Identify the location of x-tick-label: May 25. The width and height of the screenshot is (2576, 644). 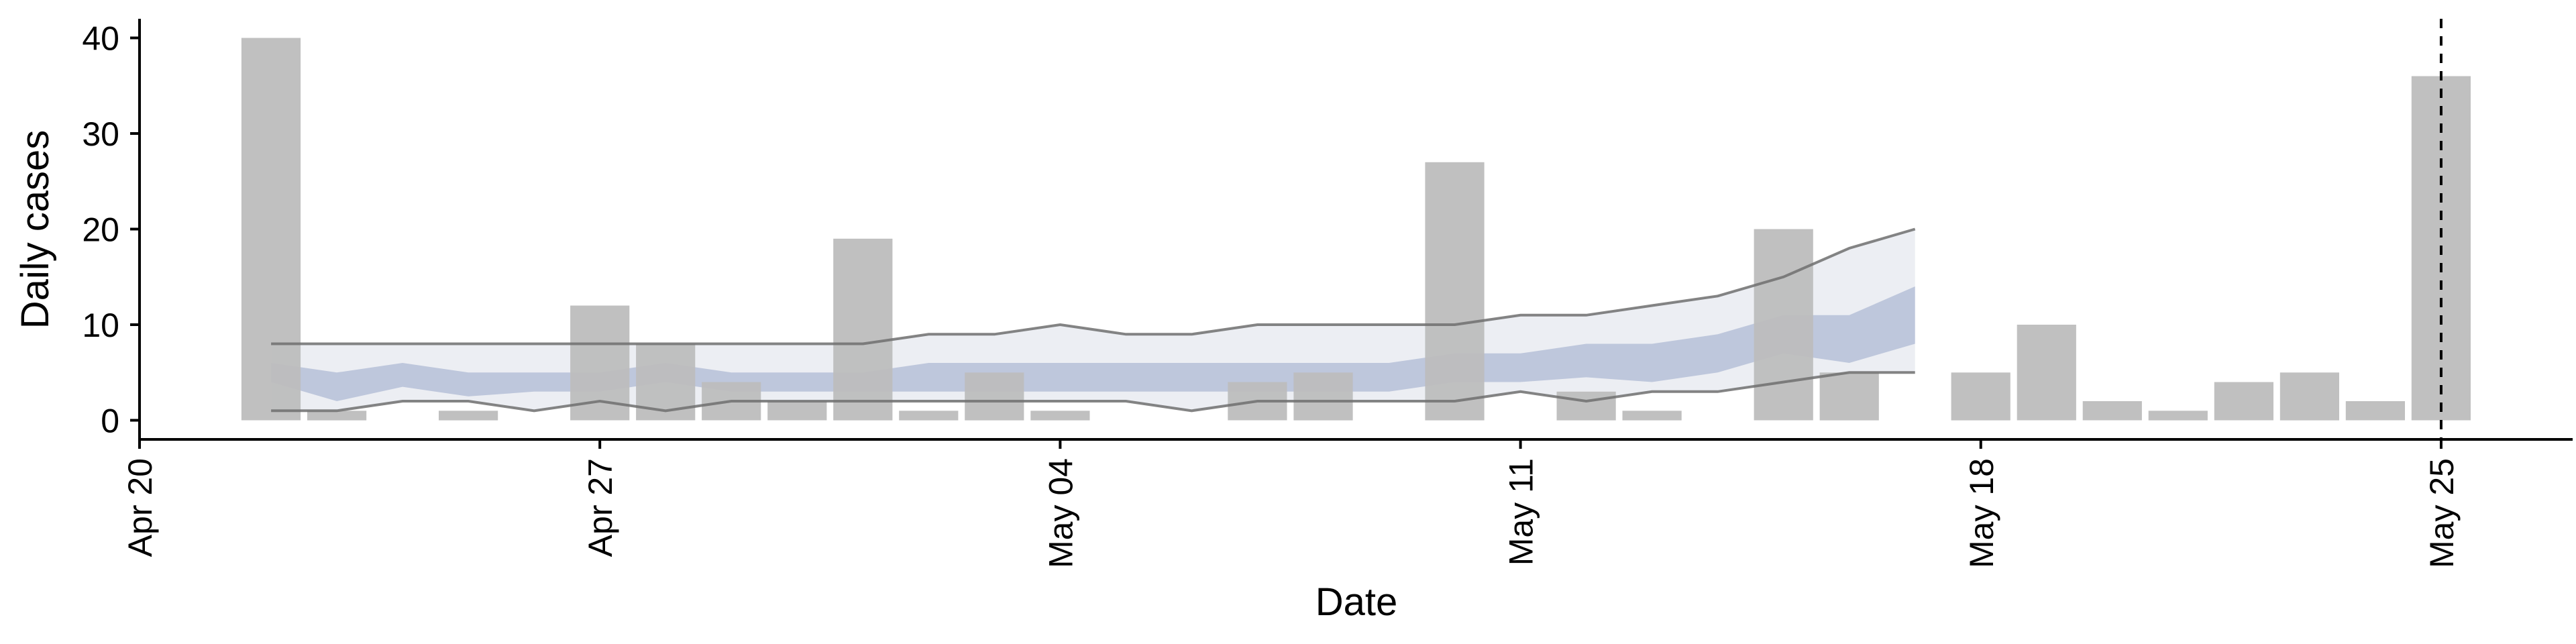
(2442, 513).